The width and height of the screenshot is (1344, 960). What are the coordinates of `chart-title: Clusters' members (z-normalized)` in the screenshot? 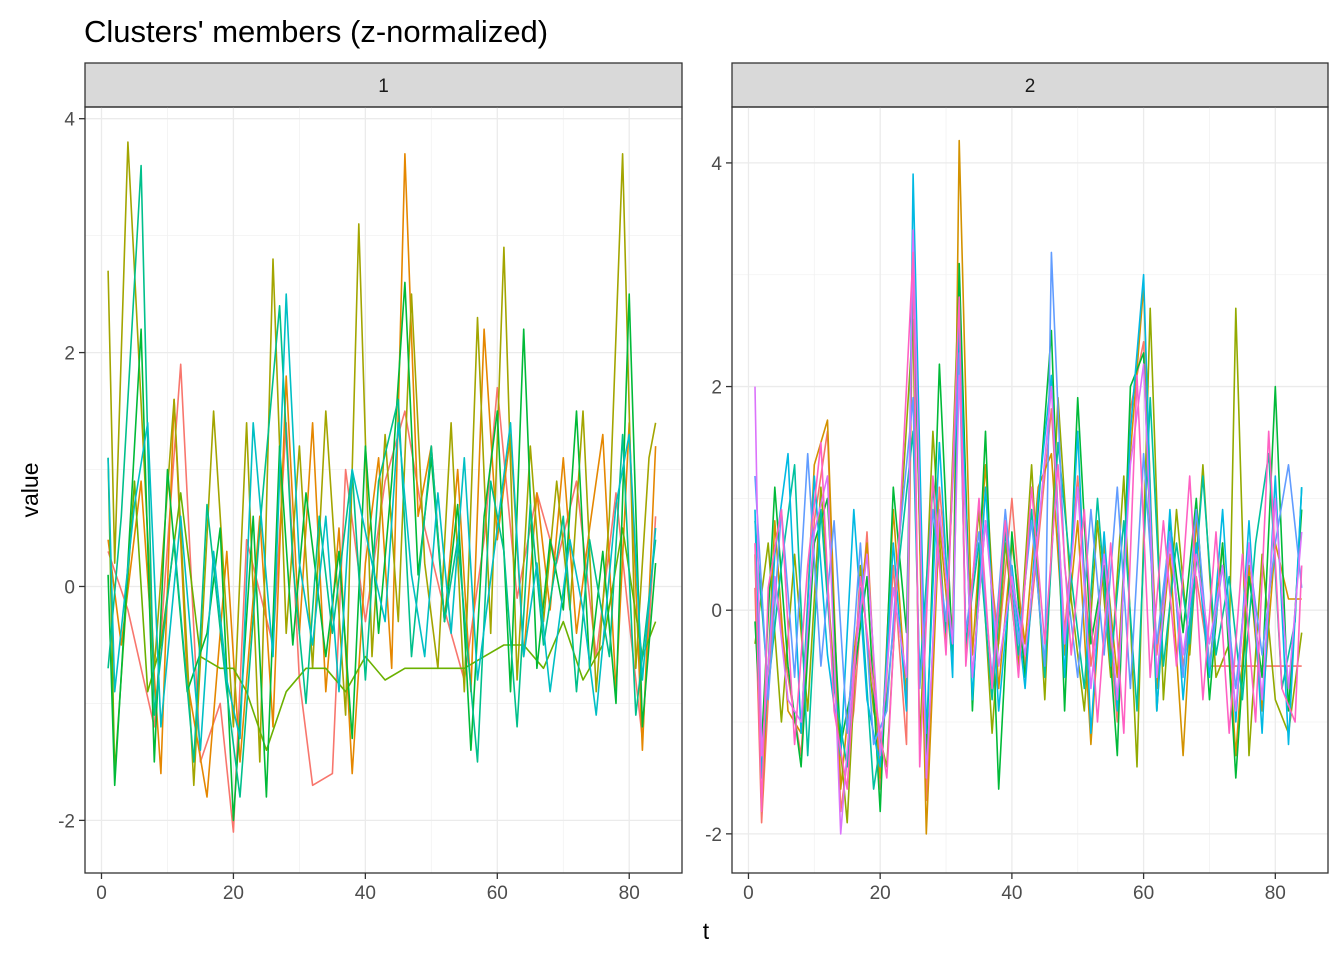 It's located at (316, 31).